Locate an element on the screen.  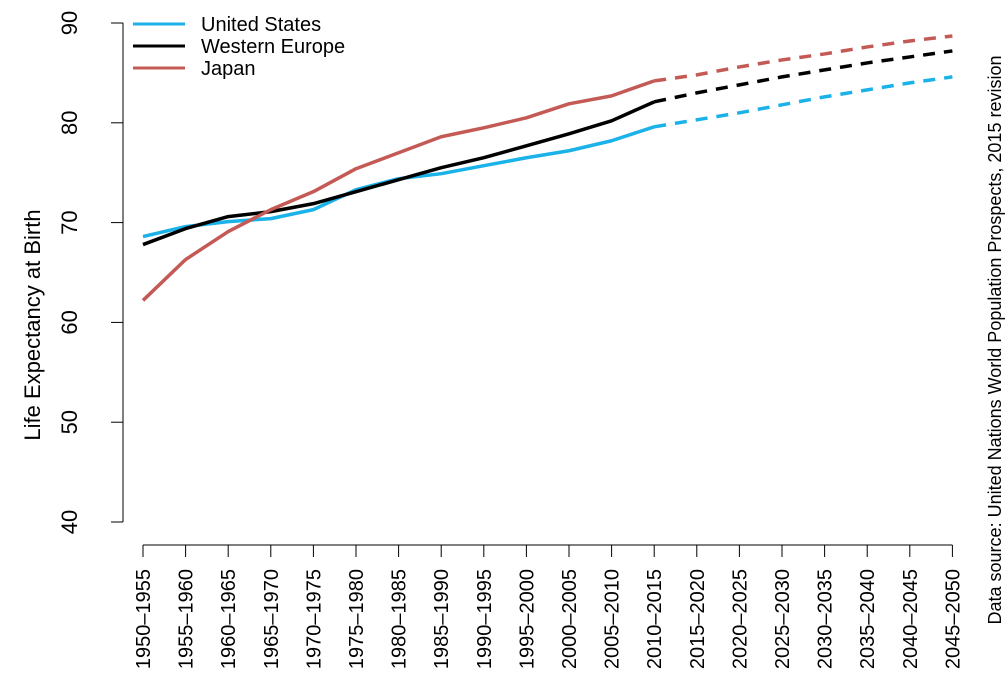
x-tick-label: 1950–1955 is located at coordinates (144, 619).